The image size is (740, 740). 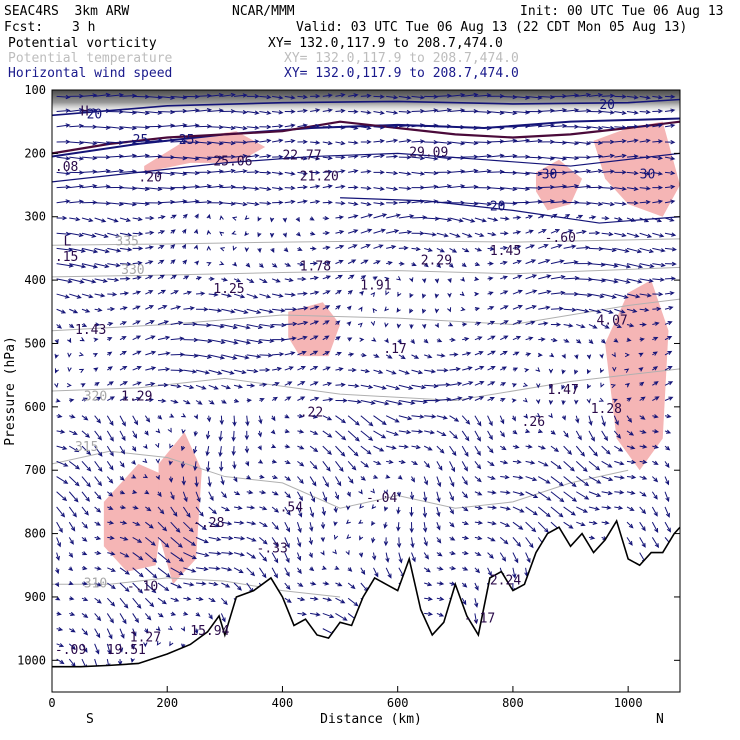 I want to click on x-tick-label: 400, so click(x=283, y=703).